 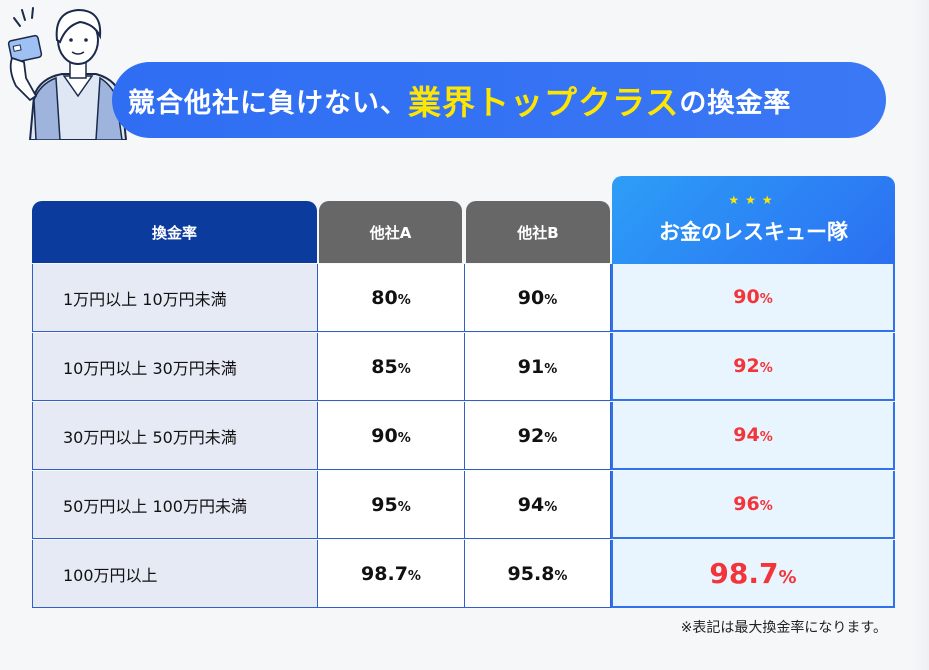 I want to click on page-title: 競合他社に負けない、 業界トップクラス の換金率, so click(x=459, y=100).